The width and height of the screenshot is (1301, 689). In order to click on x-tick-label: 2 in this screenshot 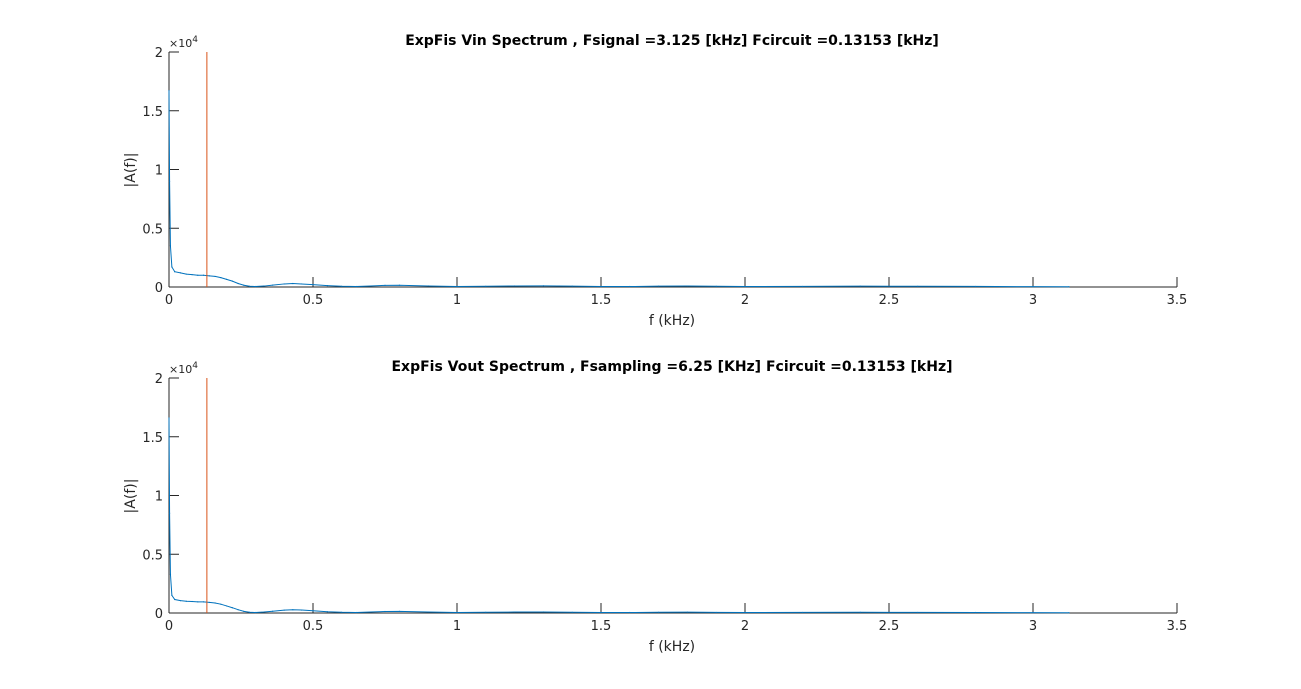, I will do `click(745, 300)`.